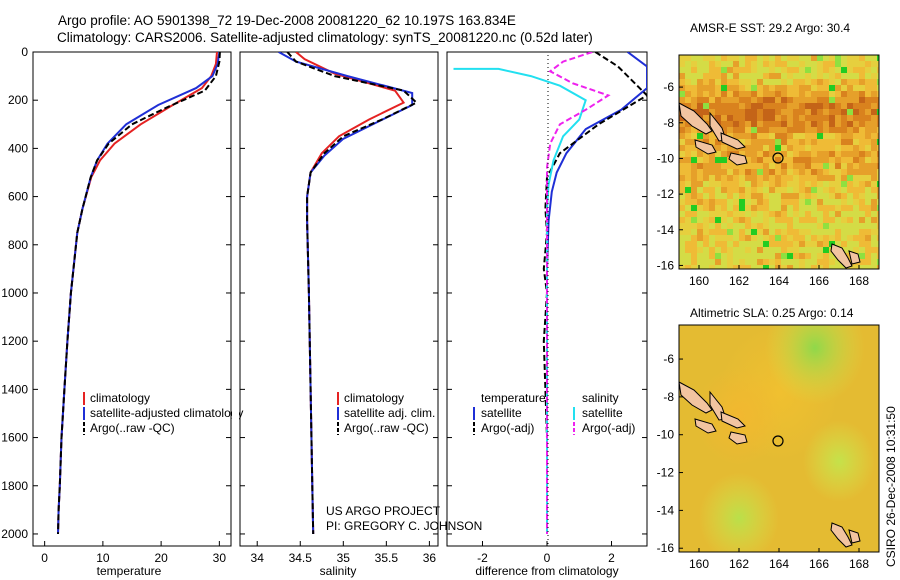 The height and width of the screenshot is (580, 900). I want to click on x-tick-label: 34.5, so click(301, 558).